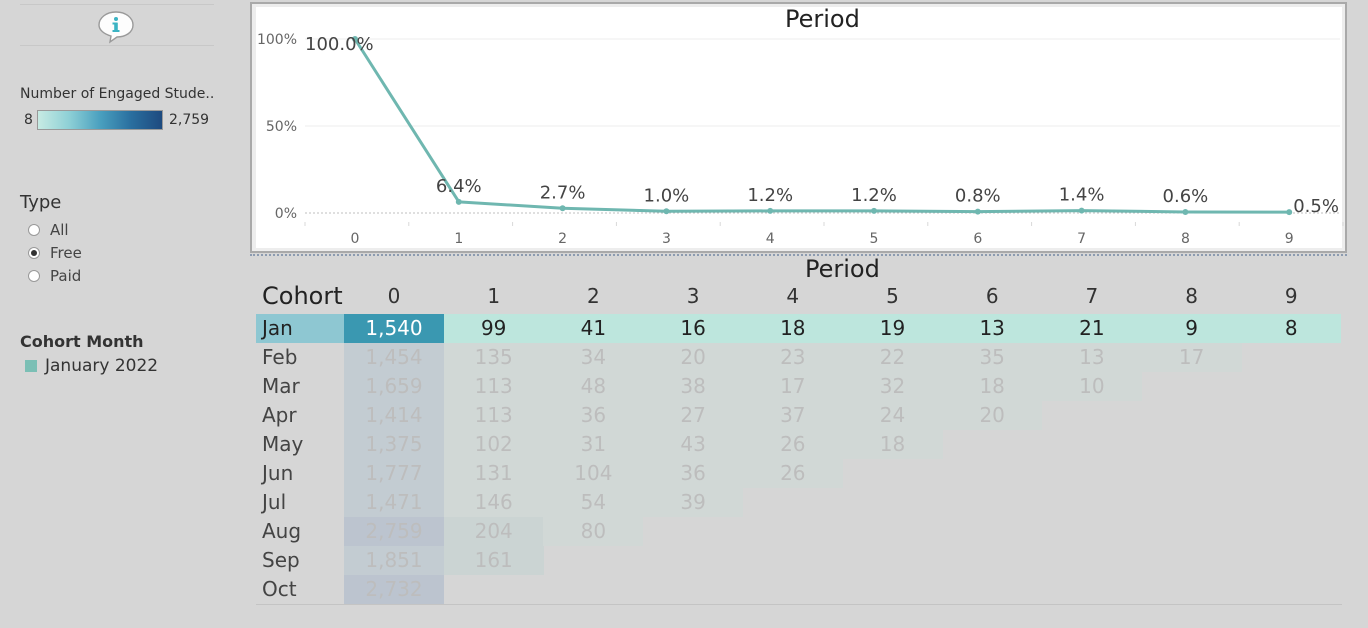 Image resolution: width=1368 pixels, height=628 pixels. What do you see at coordinates (693, 328) in the screenshot?
I see `cohort-cell: 16` at bounding box center [693, 328].